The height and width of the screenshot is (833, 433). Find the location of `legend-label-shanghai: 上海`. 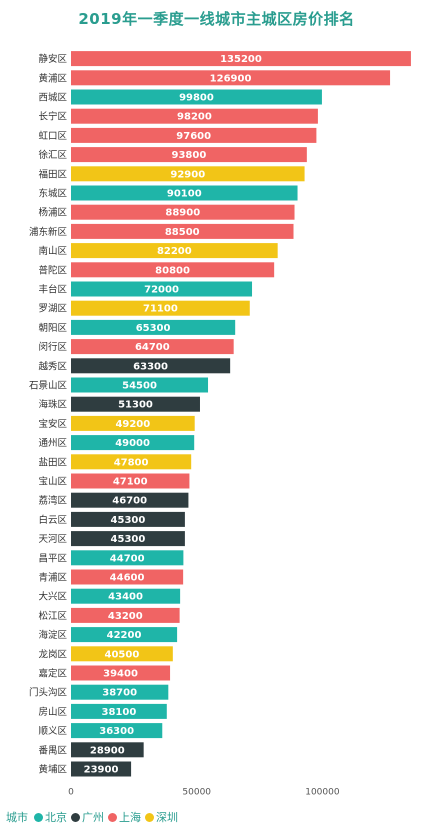

legend-label-shanghai: 上海 is located at coordinates (130, 817).